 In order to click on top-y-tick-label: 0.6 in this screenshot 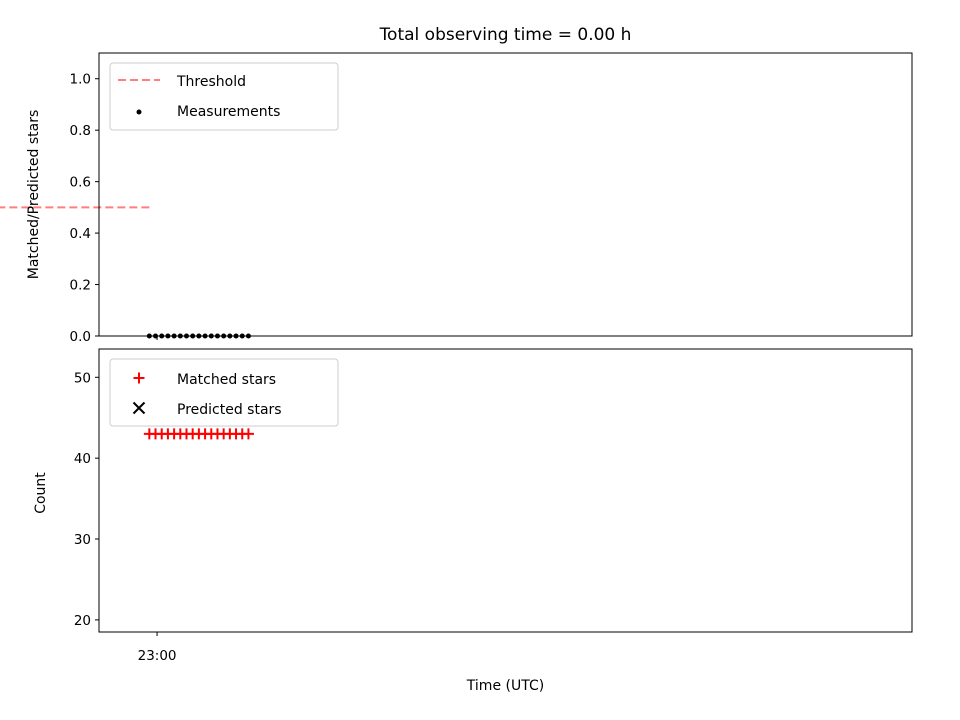, I will do `click(80, 183)`.